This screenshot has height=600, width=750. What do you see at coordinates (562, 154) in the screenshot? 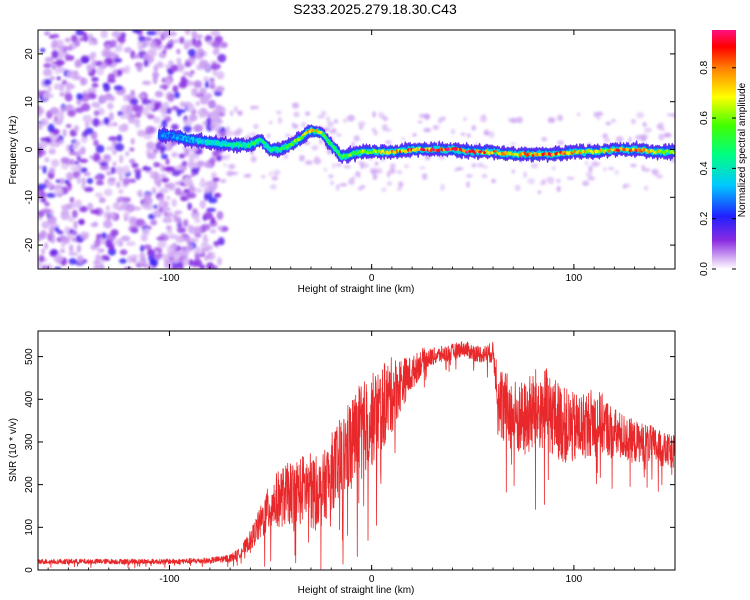
I see `ridge-cell` at bounding box center [562, 154].